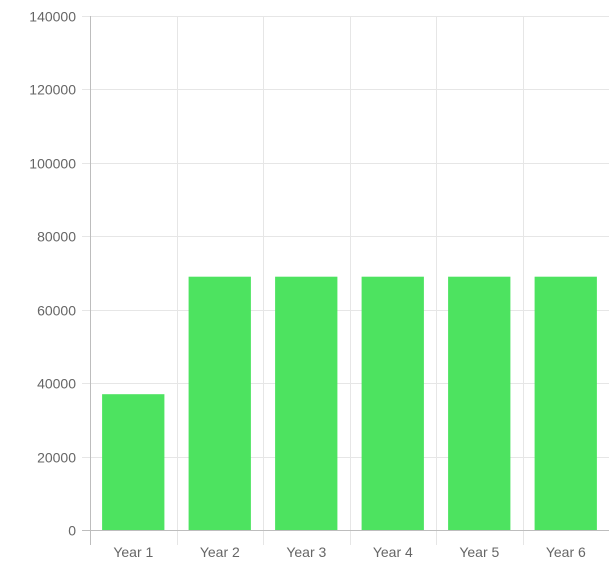 The image size is (609, 565). Describe the element at coordinates (393, 552) in the screenshot. I see `x-tick-label: Year 4` at that location.